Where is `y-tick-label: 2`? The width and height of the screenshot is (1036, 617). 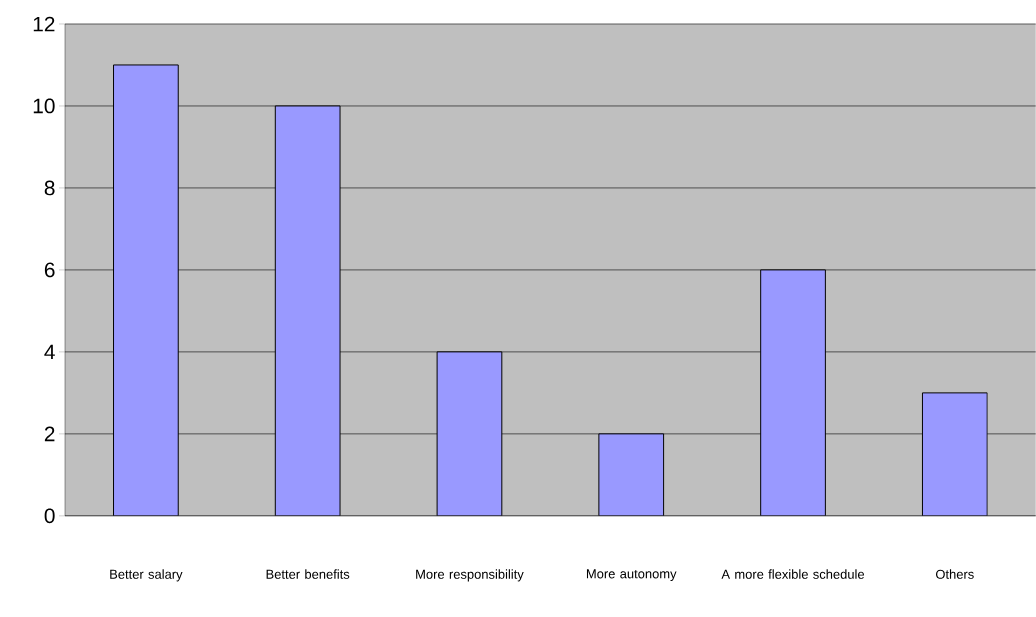
y-tick-label: 2 is located at coordinates (49, 434).